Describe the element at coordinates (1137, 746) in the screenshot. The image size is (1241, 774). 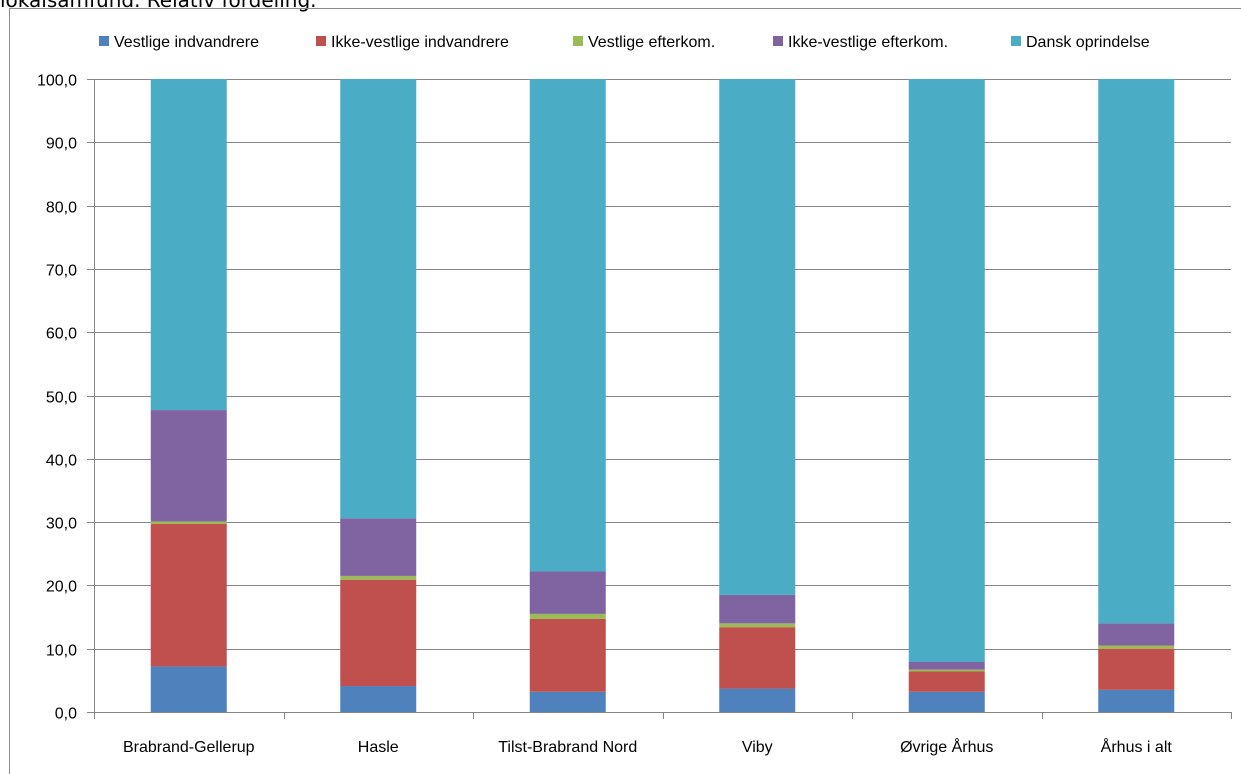
I see `x-tick-label: Århus i alt` at that location.